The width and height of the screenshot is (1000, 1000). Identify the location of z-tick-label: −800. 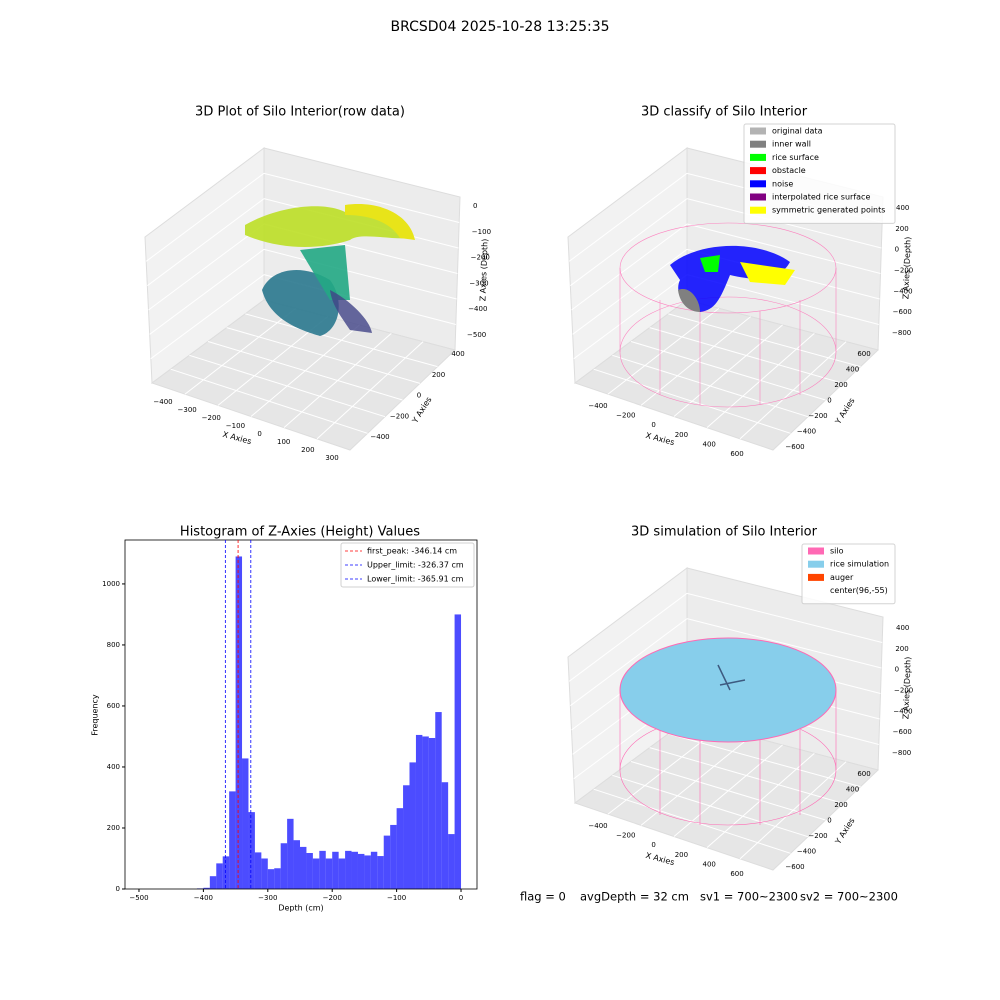
(901, 333).